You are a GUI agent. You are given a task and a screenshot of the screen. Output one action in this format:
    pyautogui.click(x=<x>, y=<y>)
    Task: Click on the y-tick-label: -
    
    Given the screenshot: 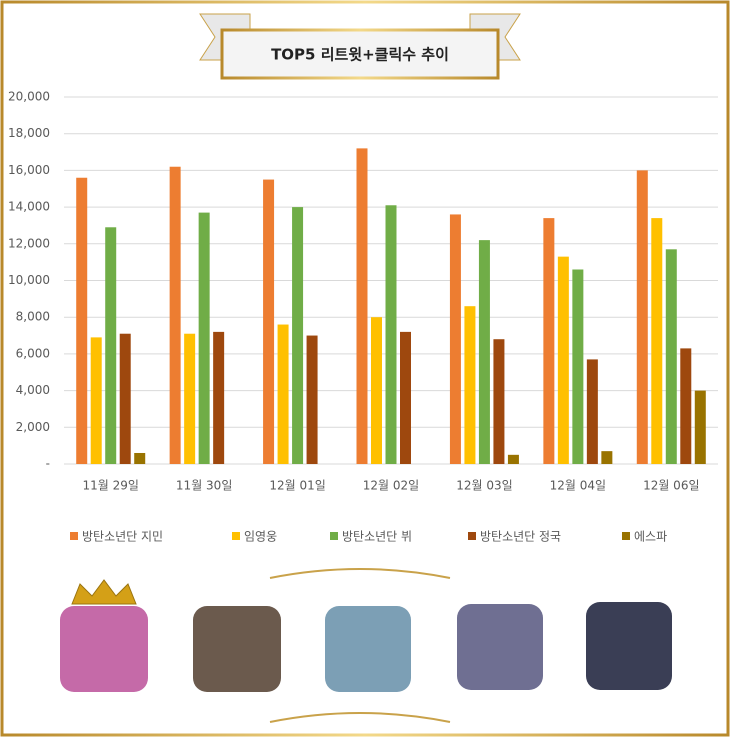 What is the action you would take?
    pyautogui.click(x=48, y=464)
    